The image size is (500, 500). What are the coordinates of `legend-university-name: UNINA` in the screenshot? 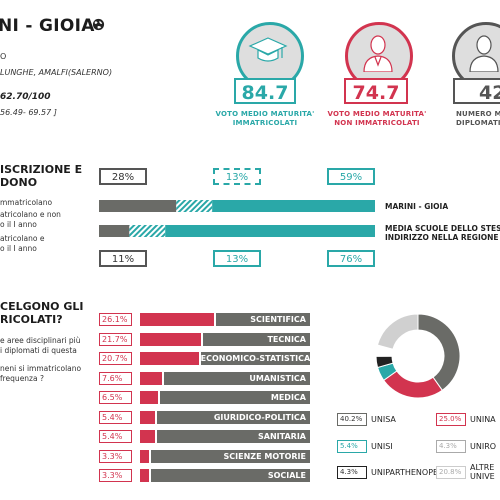 It's located at (483, 419).